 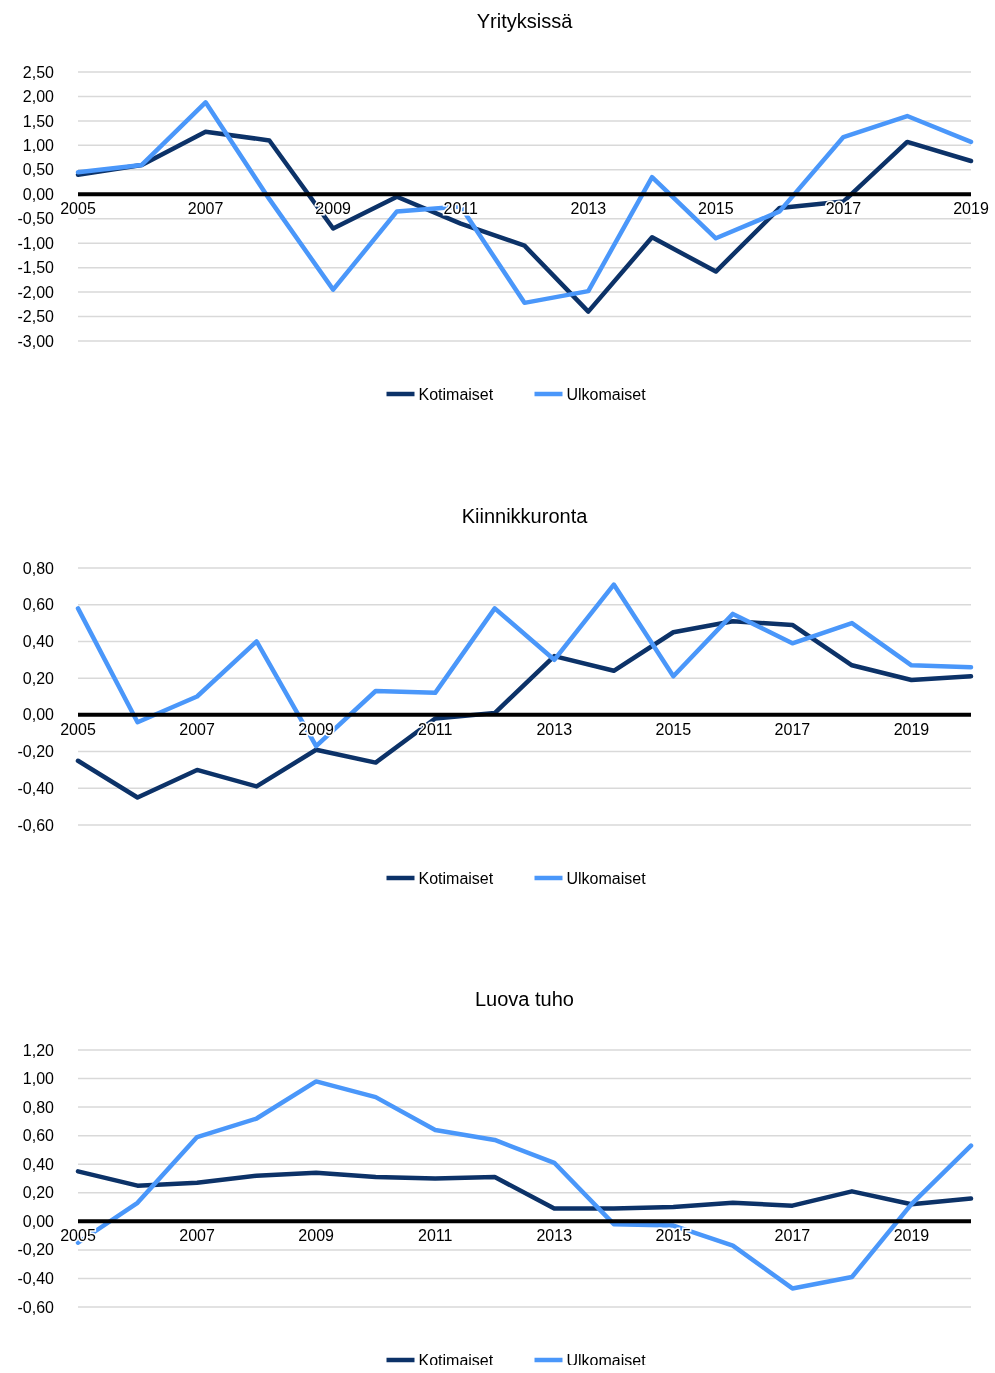 I want to click on y-tick-label: 1,20, so click(x=38, y=1050).